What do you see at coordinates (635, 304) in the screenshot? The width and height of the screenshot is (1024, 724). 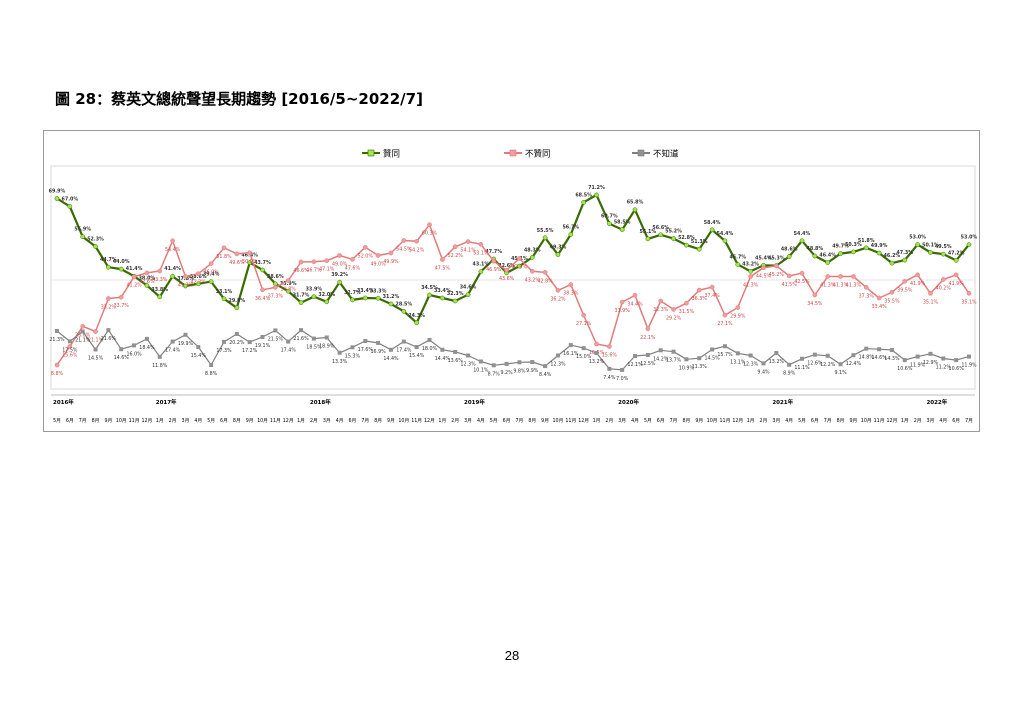 I see `data-label: 34.4%` at bounding box center [635, 304].